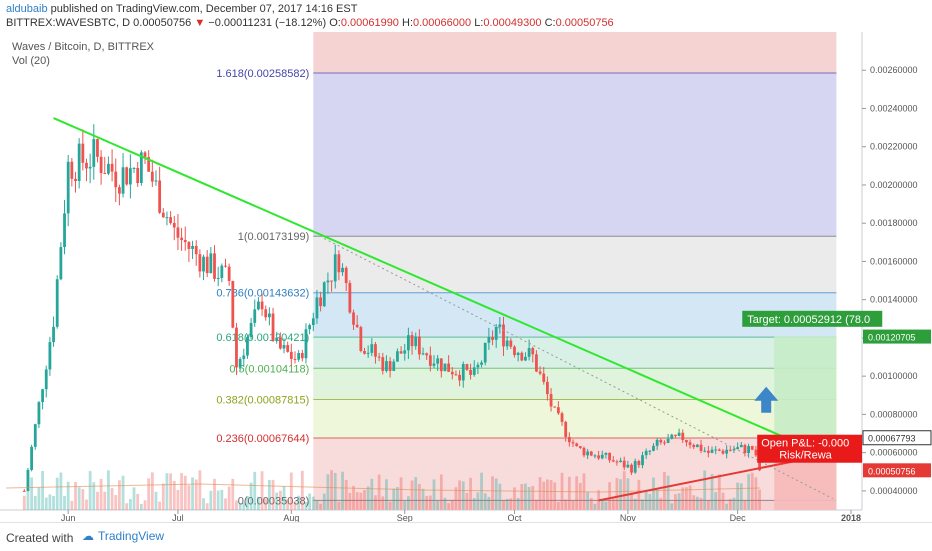 This screenshot has height=551, width=932. Describe the element at coordinates (575, 384) in the screenshot. I see `fib-zone` at that location.